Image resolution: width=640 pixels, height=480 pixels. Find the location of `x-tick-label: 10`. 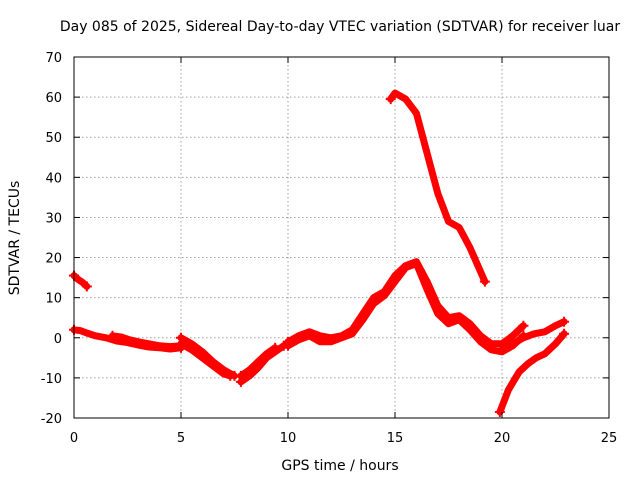

x-tick-label: 10 is located at coordinates (288, 438).